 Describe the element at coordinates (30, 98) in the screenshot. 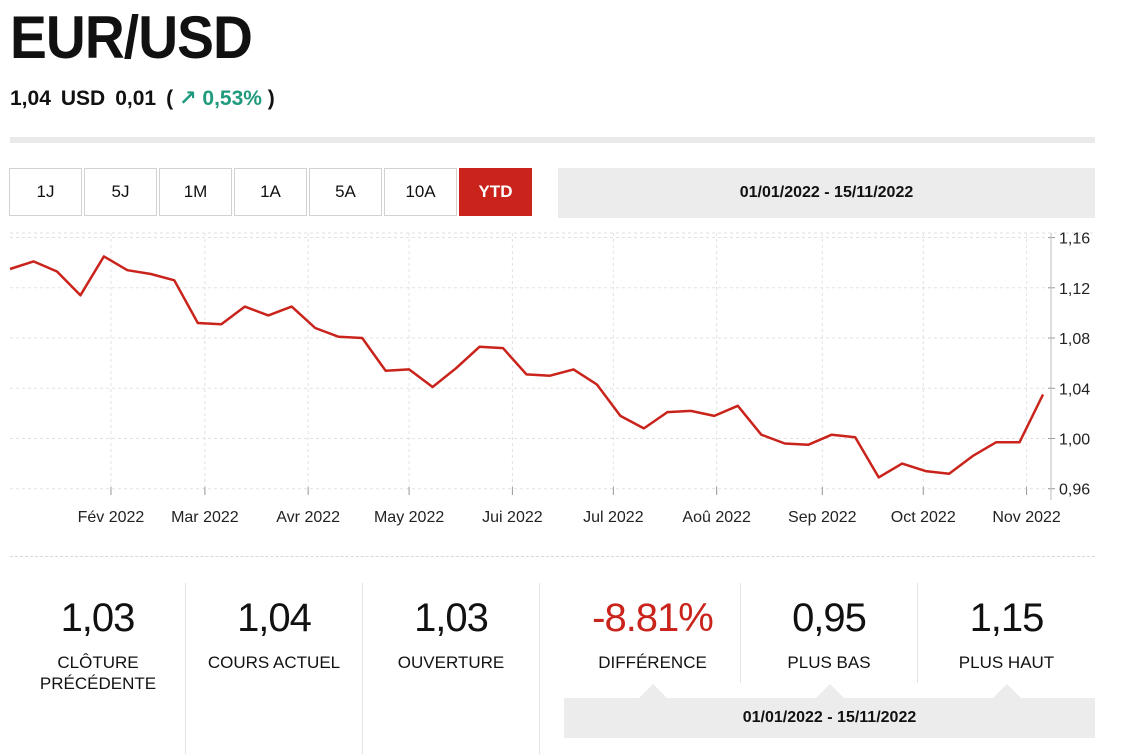

I see `current-price: 1,04` at that location.